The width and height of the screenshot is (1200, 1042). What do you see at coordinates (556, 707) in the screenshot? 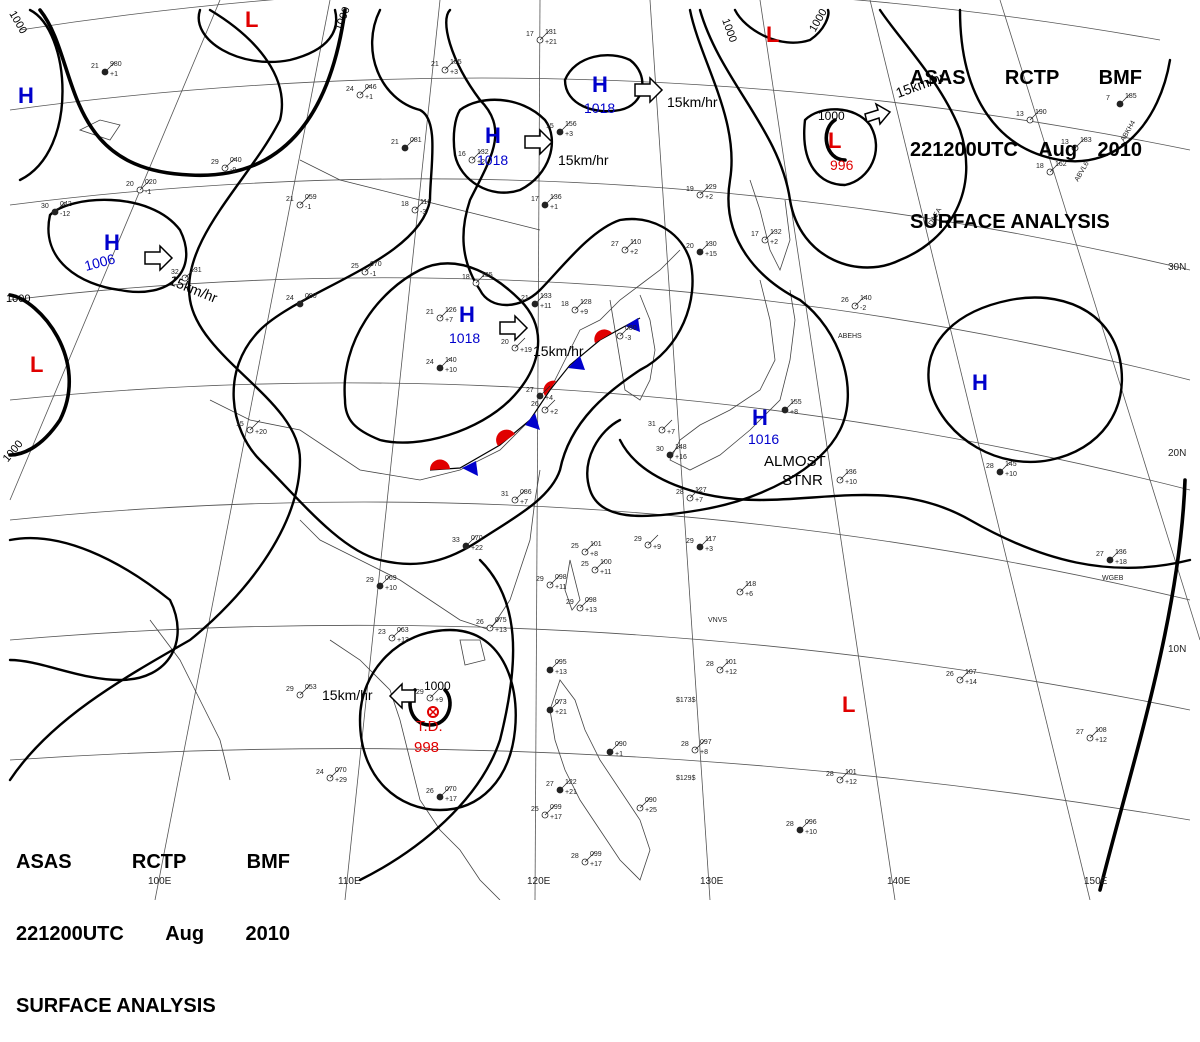
I see `station-plot: 073+21` at bounding box center [556, 707].